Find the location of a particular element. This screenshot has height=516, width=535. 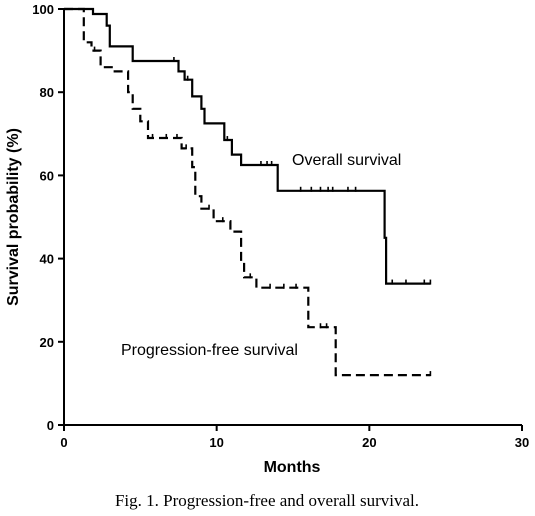

x-axis-title: Months is located at coordinates (292, 467).